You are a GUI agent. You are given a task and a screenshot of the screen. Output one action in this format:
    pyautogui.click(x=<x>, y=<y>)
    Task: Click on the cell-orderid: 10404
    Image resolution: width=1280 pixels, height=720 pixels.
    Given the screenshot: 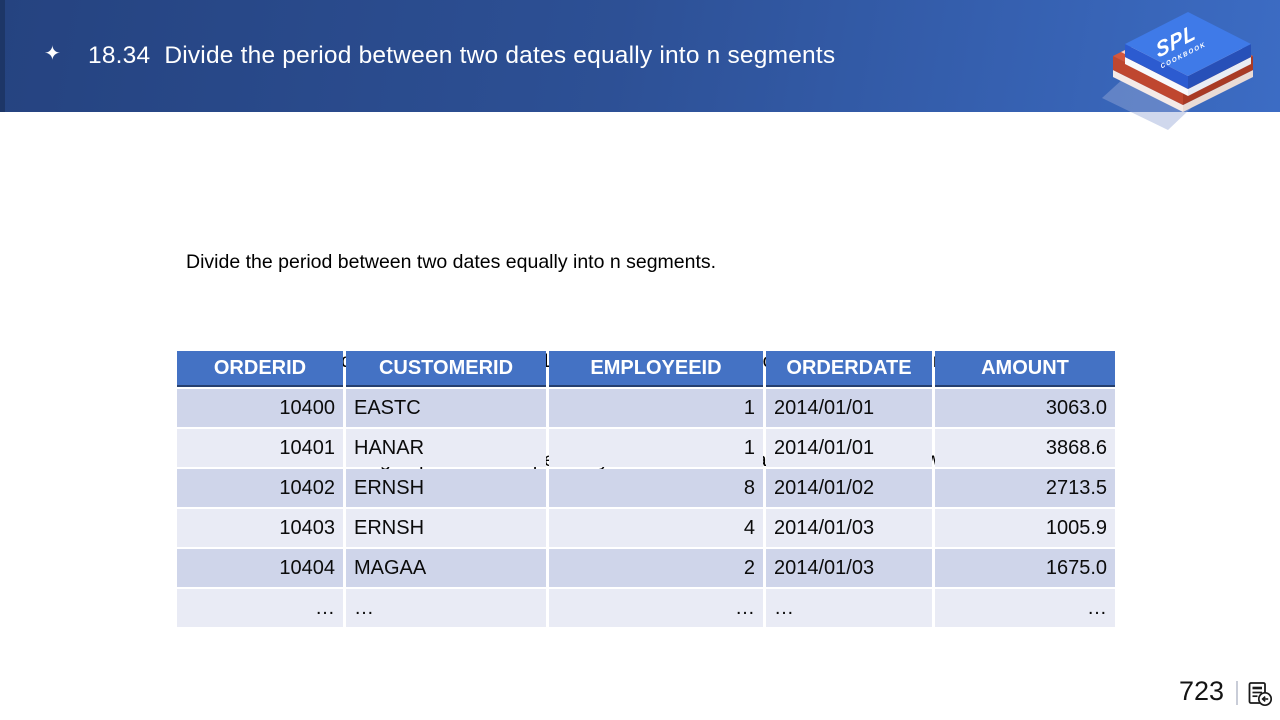 What is the action you would take?
    pyautogui.click(x=260, y=568)
    